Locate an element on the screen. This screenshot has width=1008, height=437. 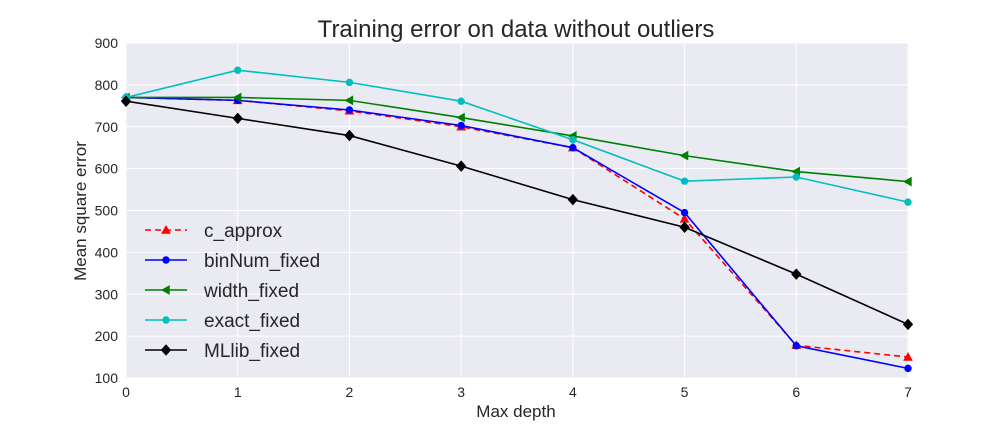
y-tick-label: 700 is located at coordinates (107, 127).